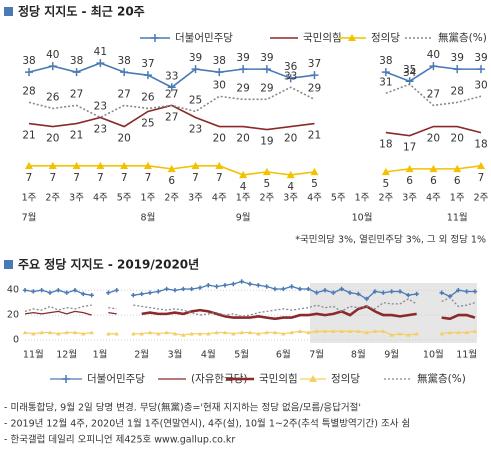  Describe the element at coordinates (141, 355) in the screenshot. I see `x-tick-label: 2월` at that location.